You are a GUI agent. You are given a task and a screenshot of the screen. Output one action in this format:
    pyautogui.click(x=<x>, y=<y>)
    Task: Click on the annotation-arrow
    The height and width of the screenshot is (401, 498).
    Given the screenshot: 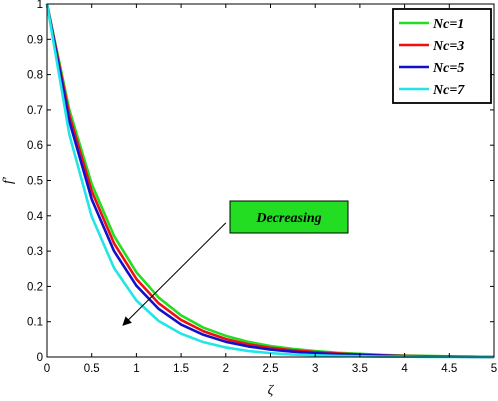 What is the action you would take?
    pyautogui.click(x=174, y=274)
    